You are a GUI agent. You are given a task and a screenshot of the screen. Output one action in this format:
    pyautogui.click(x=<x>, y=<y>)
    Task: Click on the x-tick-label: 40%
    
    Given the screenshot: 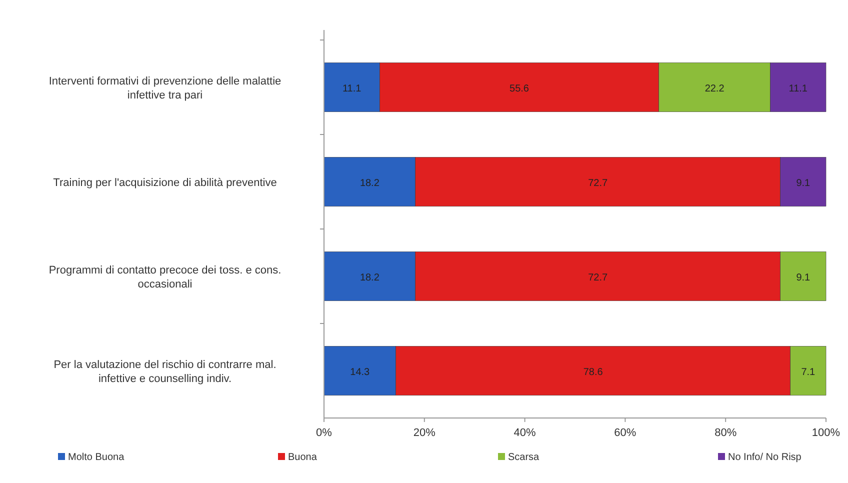 What is the action you would take?
    pyautogui.click(x=525, y=433)
    